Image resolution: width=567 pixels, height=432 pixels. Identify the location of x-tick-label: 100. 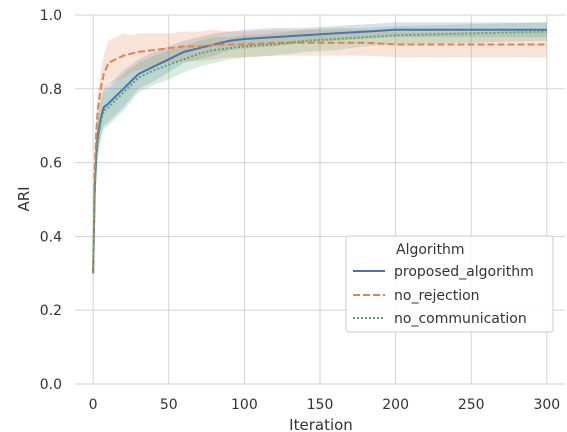
(244, 405).